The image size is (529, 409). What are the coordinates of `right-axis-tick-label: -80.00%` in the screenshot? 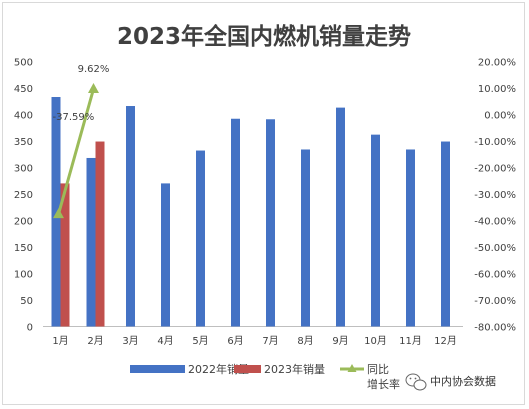 It's located at (495, 328).